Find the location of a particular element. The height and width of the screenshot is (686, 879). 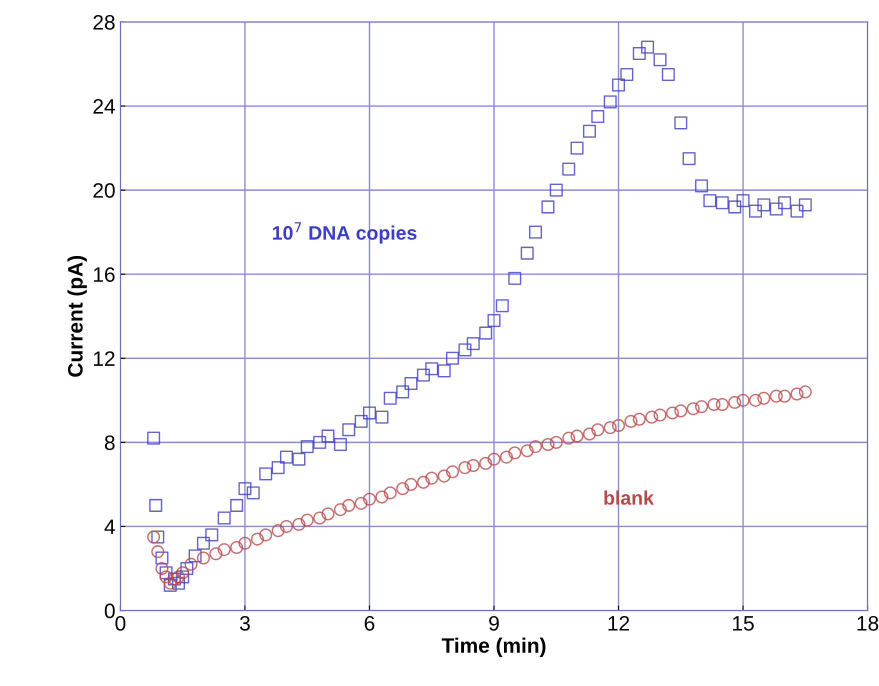

y-tick-label: 8 is located at coordinates (109, 442).